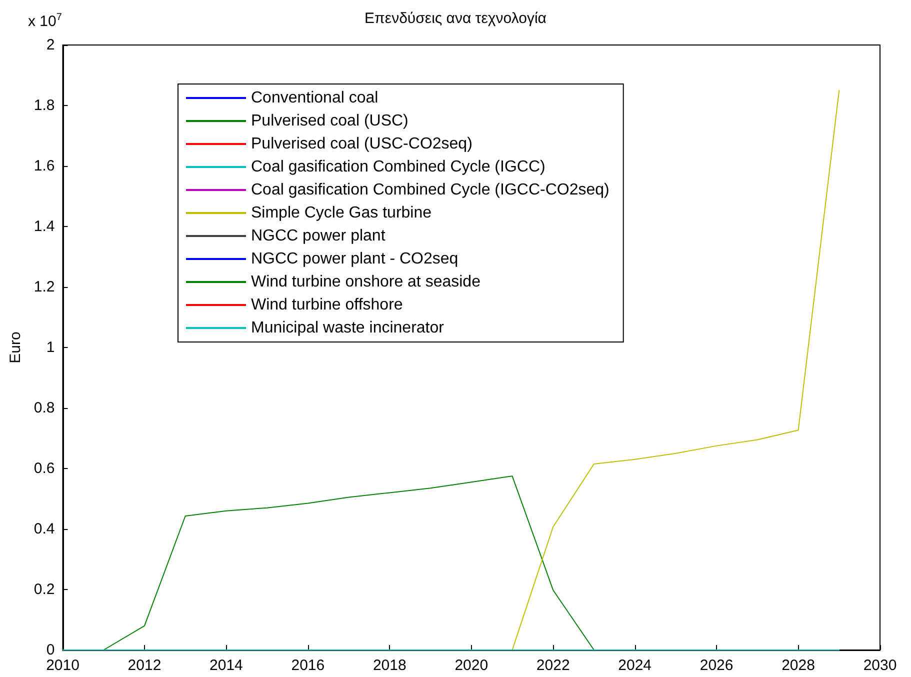  I want to click on legend-label: Municipal waste incinerator, so click(348, 328).